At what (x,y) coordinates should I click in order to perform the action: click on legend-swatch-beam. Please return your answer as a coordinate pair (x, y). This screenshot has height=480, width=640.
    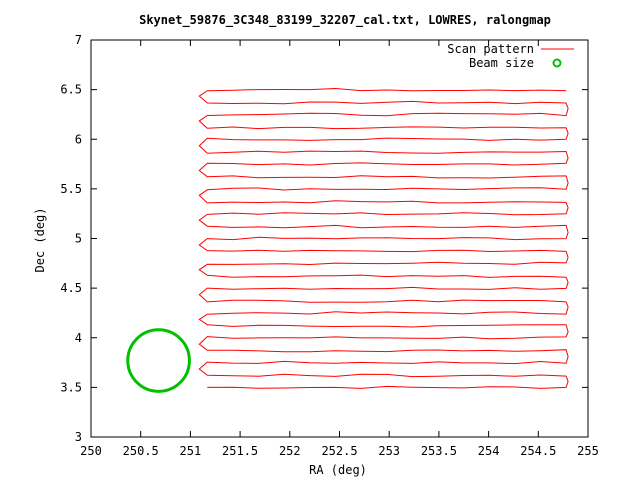
    Looking at the image, I should click on (557, 63).